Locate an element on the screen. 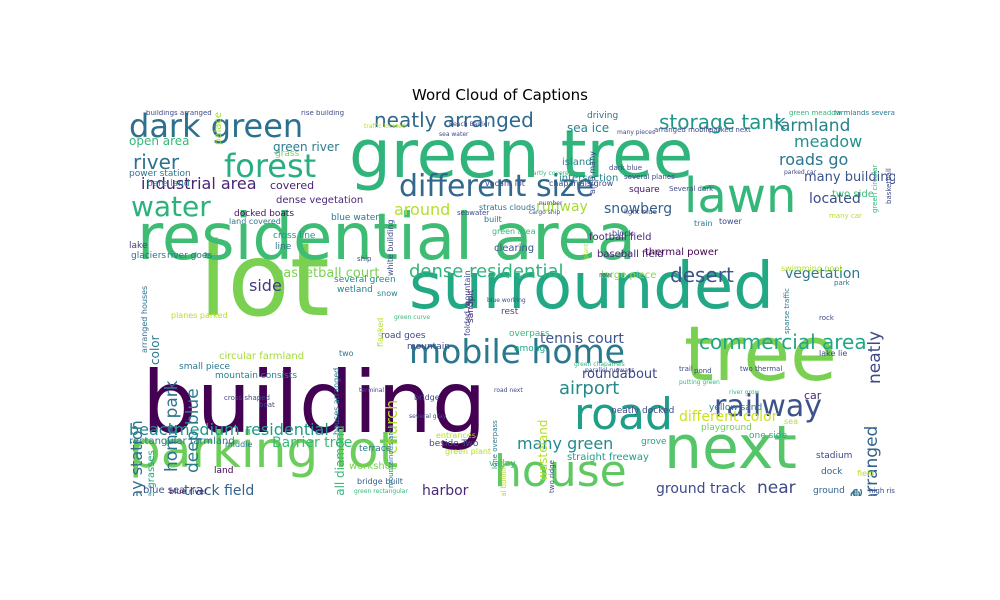 The height and width of the screenshot is (600, 1000). word-high-rise: high rise is located at coordinates (882, 491).